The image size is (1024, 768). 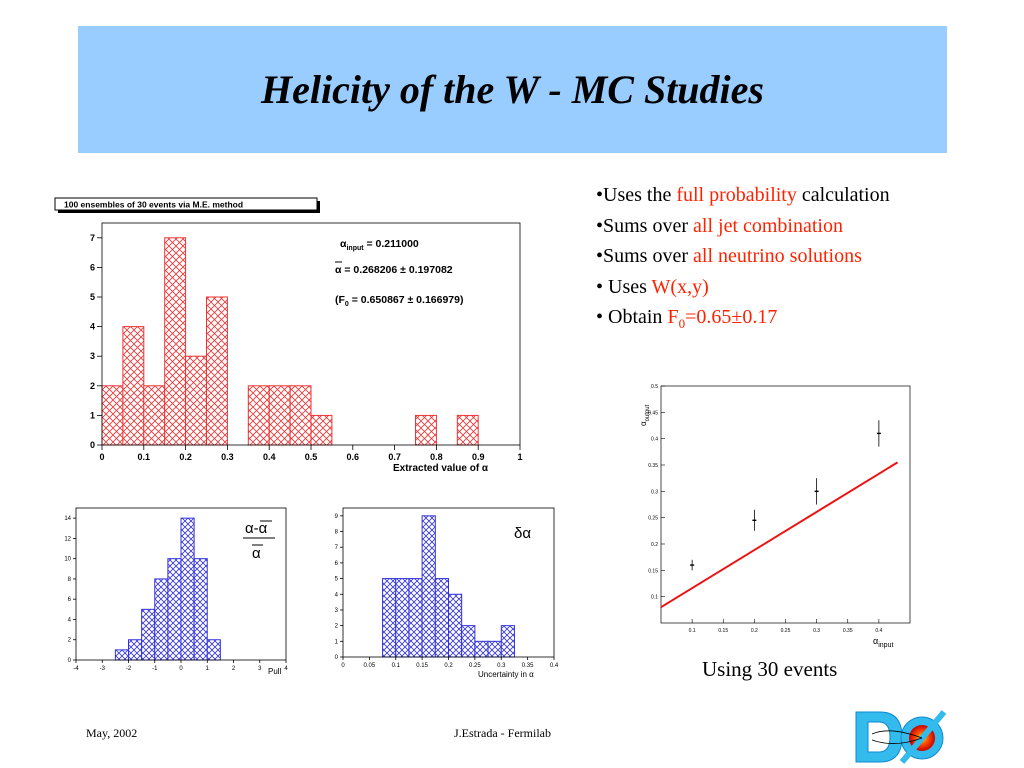 What do you see at coordinates (654, 387) in the screenshot?
I see `y-tick-label: 0.5` at bounding box center [654, 387].